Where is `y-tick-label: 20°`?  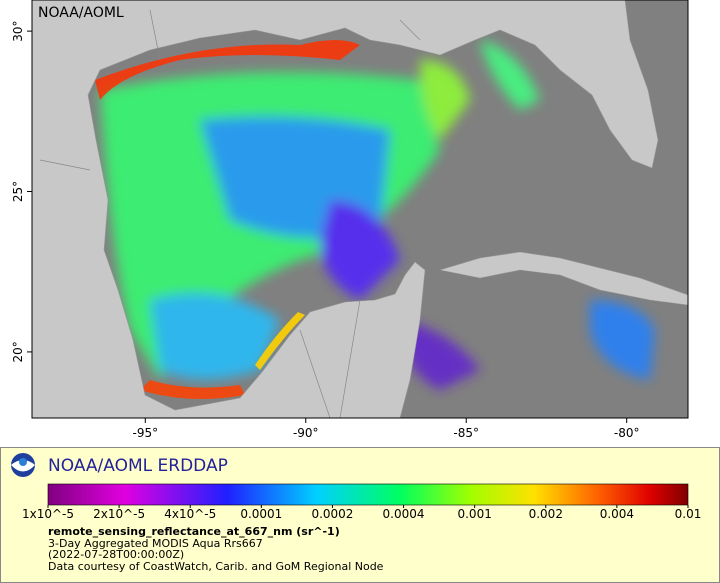 y-tick-label: 20° is located at coordinates (18, 351).